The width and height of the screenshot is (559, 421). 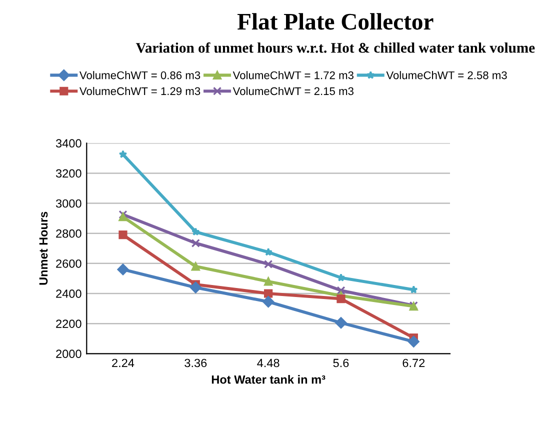 What do you see at coordinates (335, 21) in the screenshot?
I see `chart-title: Flat Plate Collector` at bounding box center [335, 21].